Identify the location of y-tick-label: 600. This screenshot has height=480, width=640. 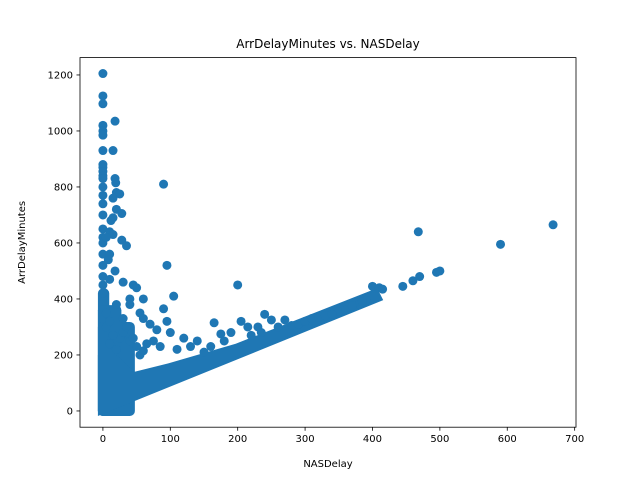
(63, 243).